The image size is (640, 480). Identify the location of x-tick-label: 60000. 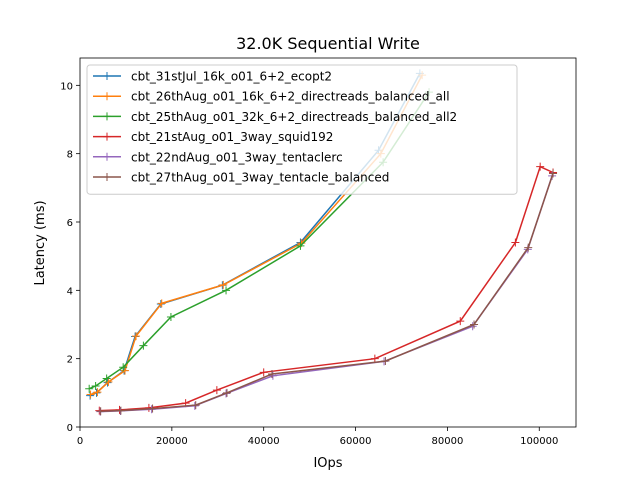
(356, 441).